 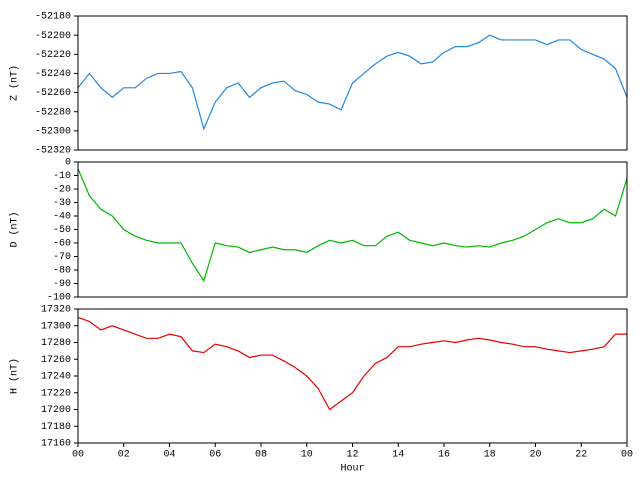 What do you see at coordinates (535, 455) in the screenshot?
I see `x-tick-label: 20` at bounding box center [535, 455].